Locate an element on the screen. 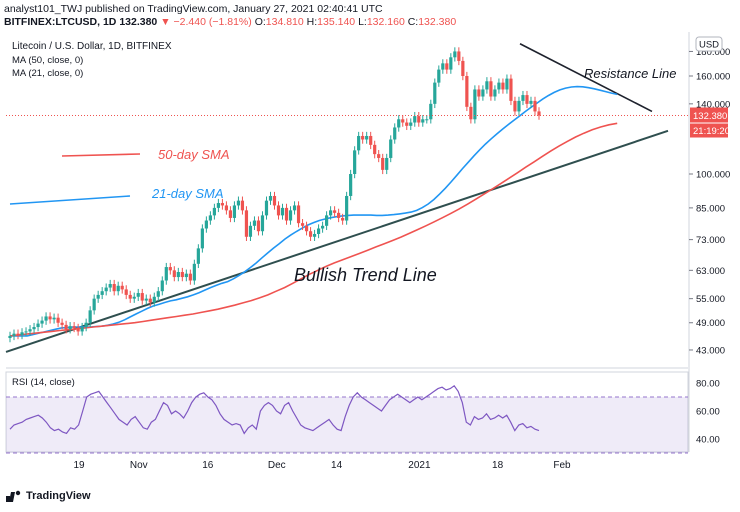 The image size is (740, 512). resistance-line is located at coordinates (586, 78).